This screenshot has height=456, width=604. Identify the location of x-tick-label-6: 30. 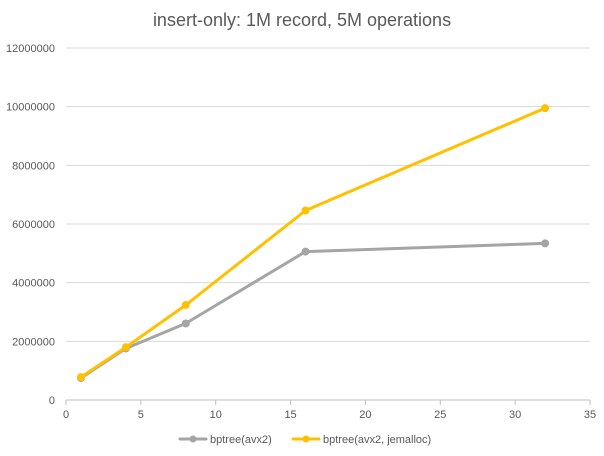
(515, 415).